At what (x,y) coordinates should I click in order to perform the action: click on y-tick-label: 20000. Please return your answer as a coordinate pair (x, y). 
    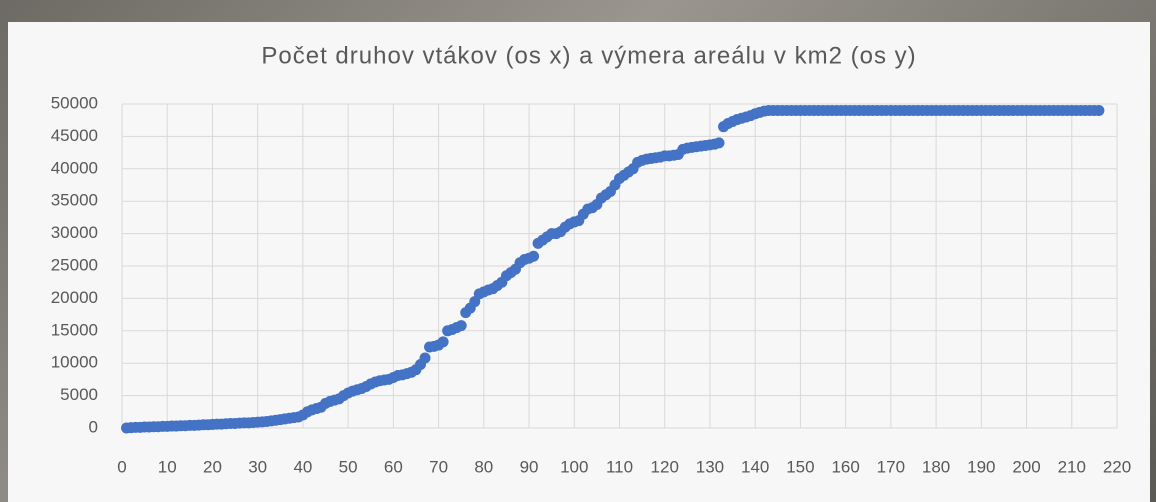
    Looking at the image, I should click on (74, 297).